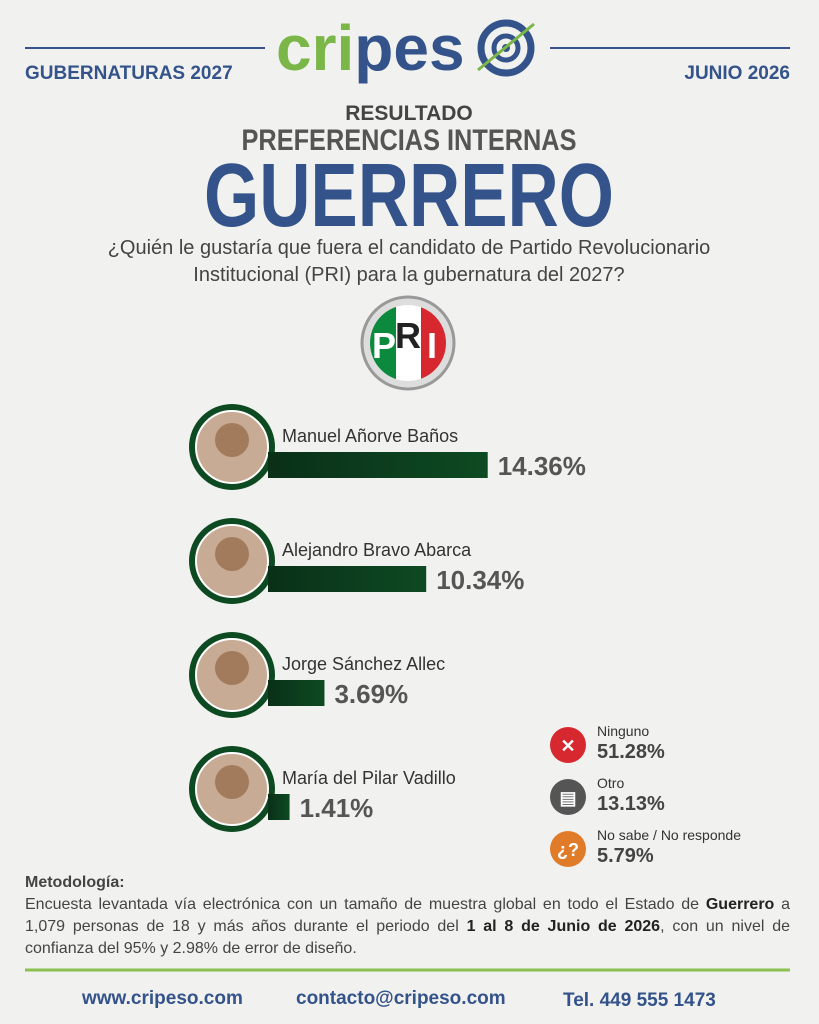 This screenshot has height=1024, width=819. I want to click on candidate-name: Manuel Añorve Baños, so click(370, 436).